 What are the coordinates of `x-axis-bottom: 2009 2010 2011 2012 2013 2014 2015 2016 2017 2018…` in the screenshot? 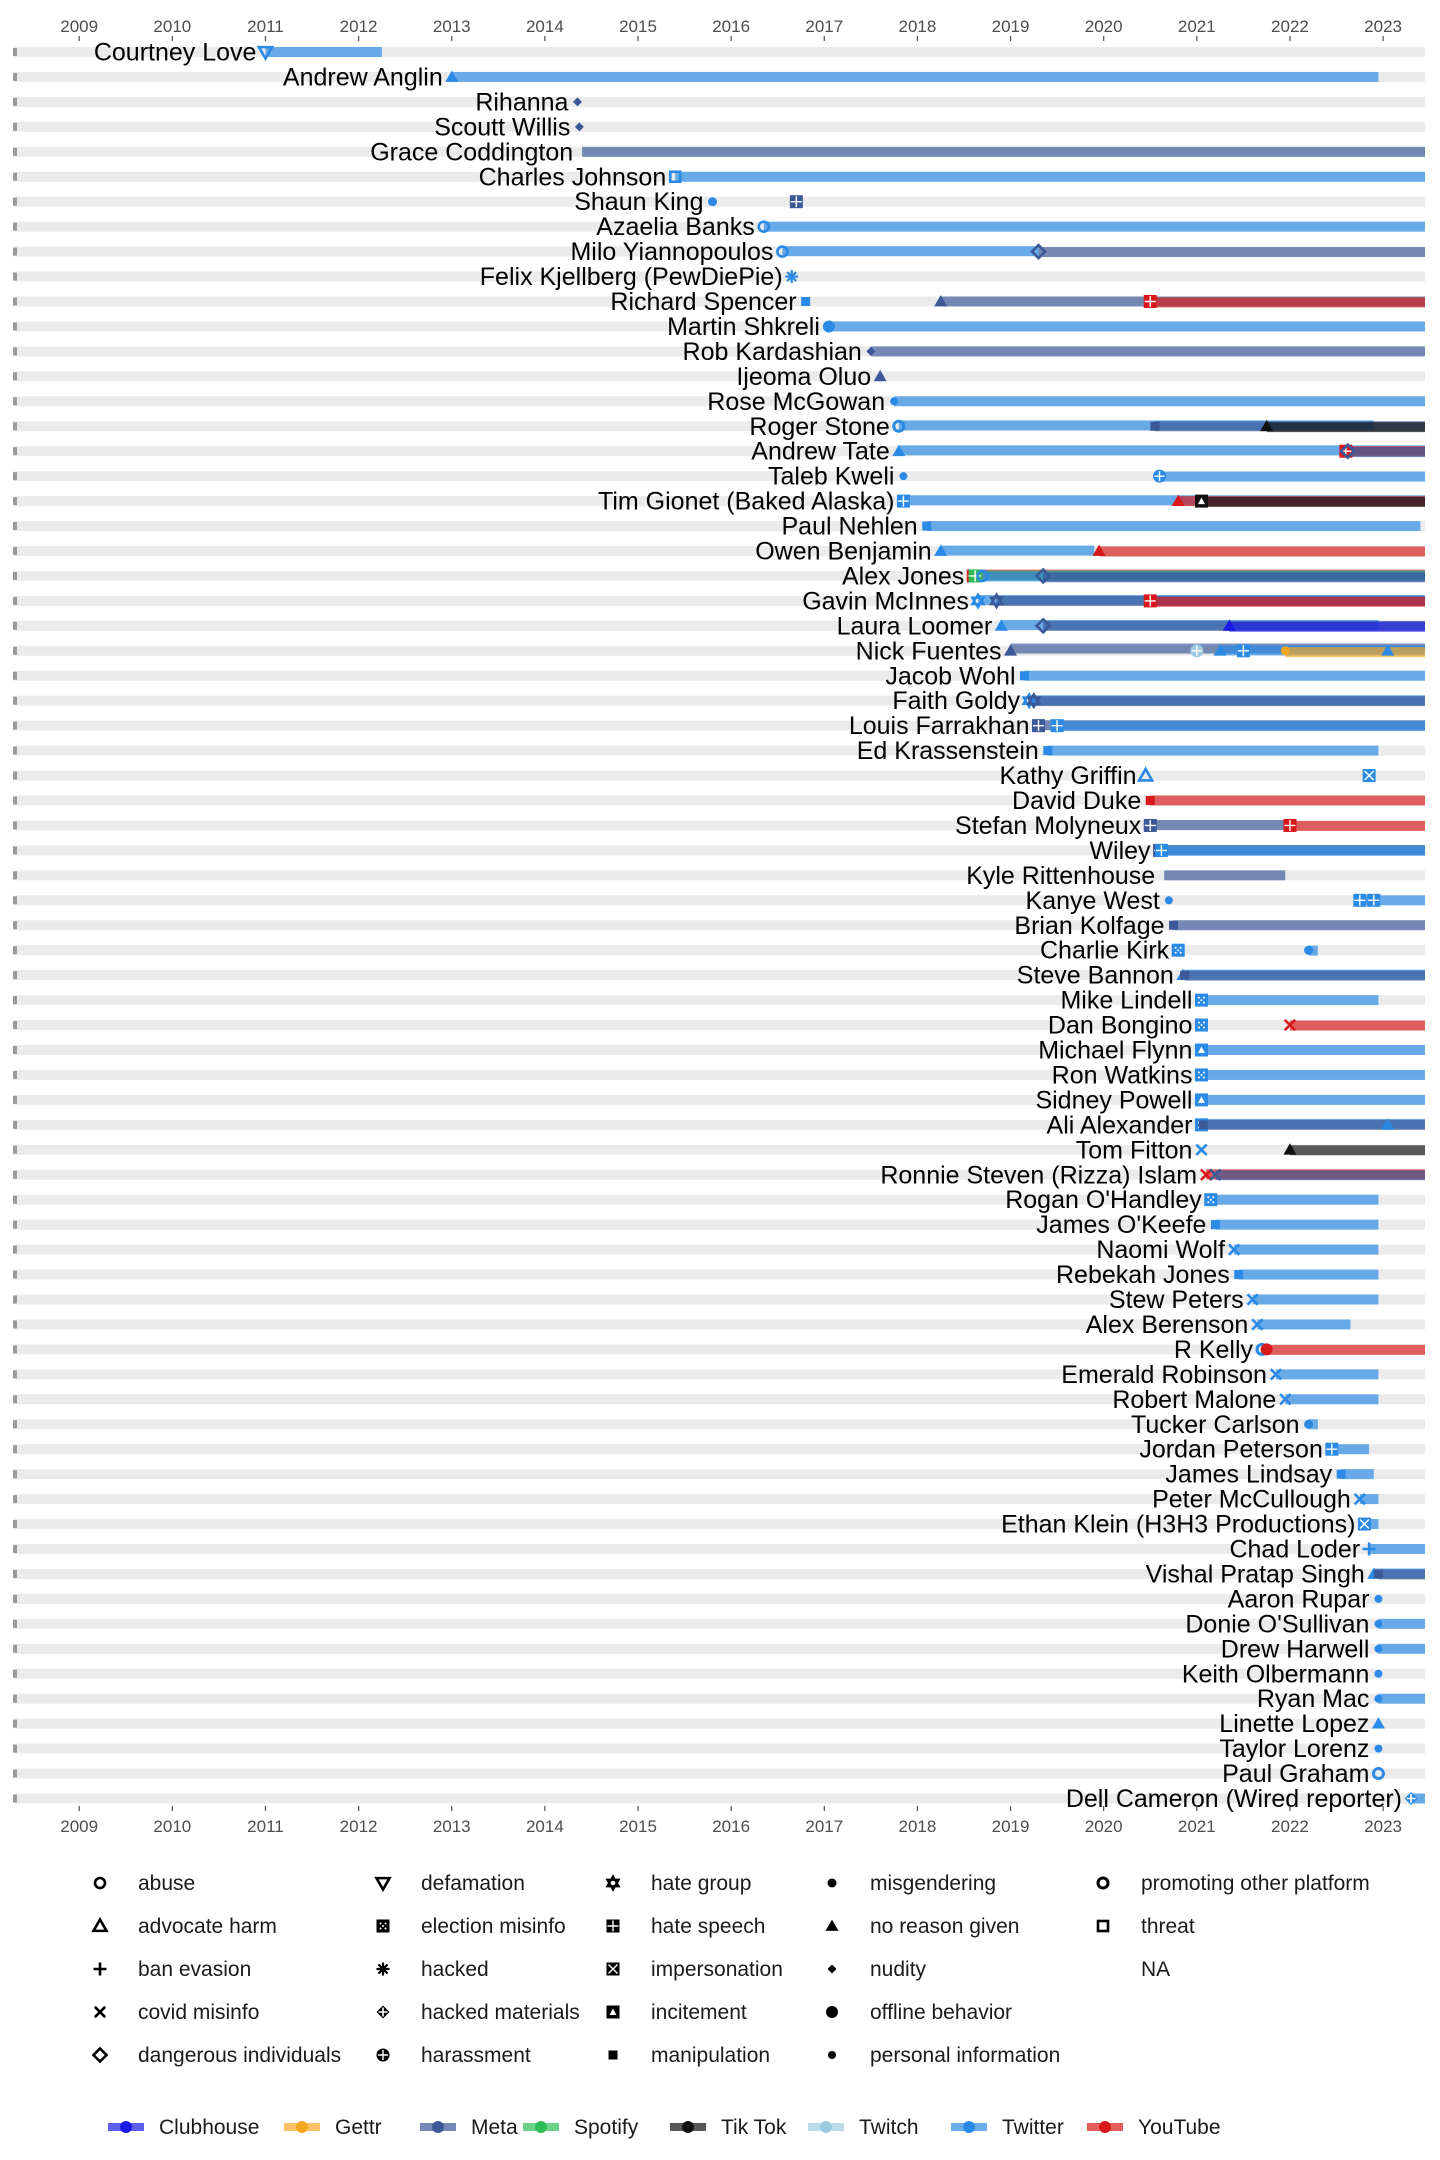 It's located at (731, 1821).